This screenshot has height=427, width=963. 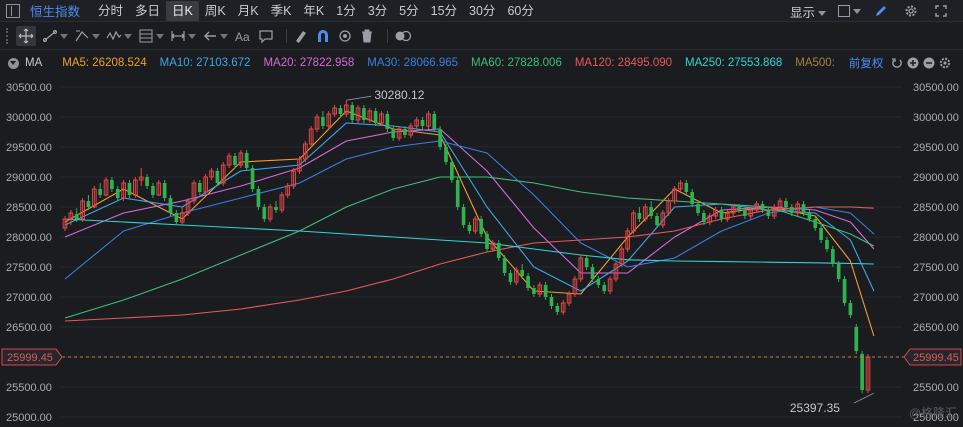 I want to click on current-price-label-left: 25999.45, so click(x=30, y=358).